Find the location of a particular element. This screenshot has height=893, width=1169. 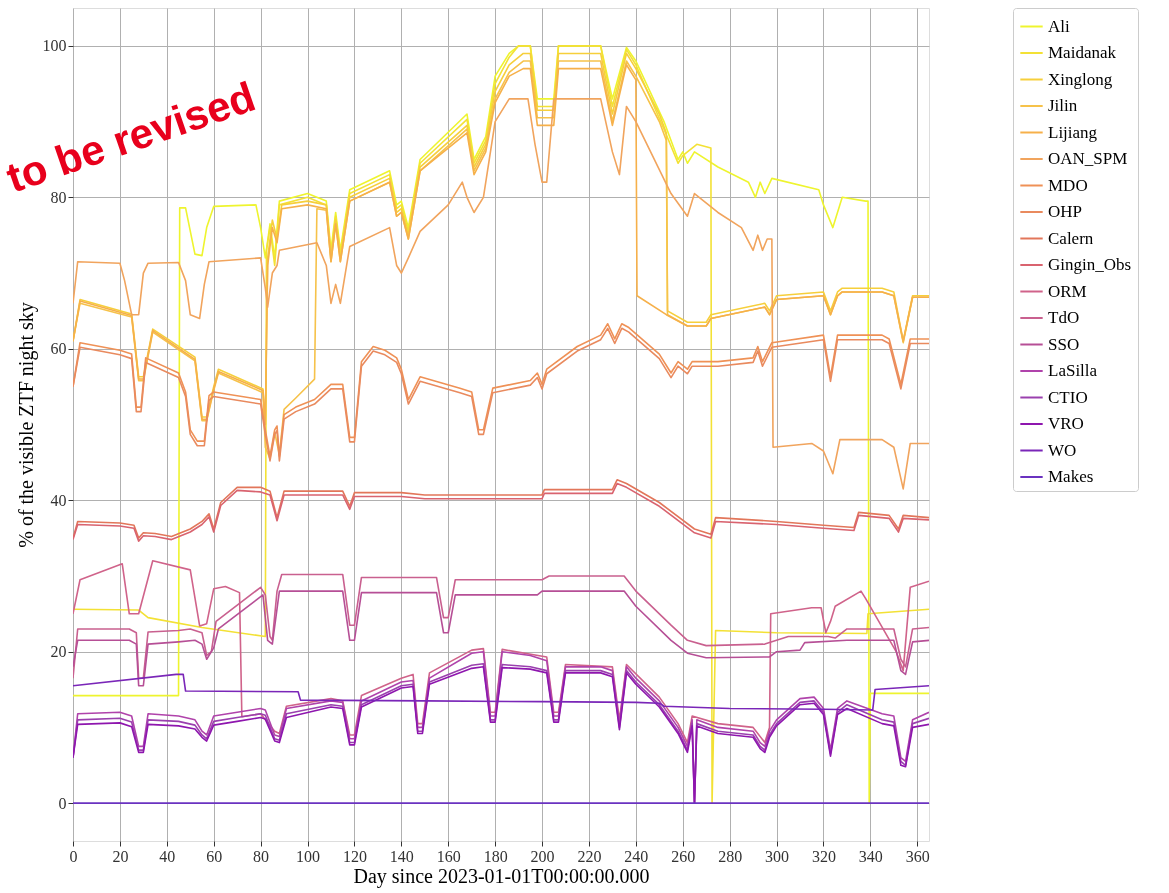

x-tick-label: 160 is located at coordinates (448, 856).